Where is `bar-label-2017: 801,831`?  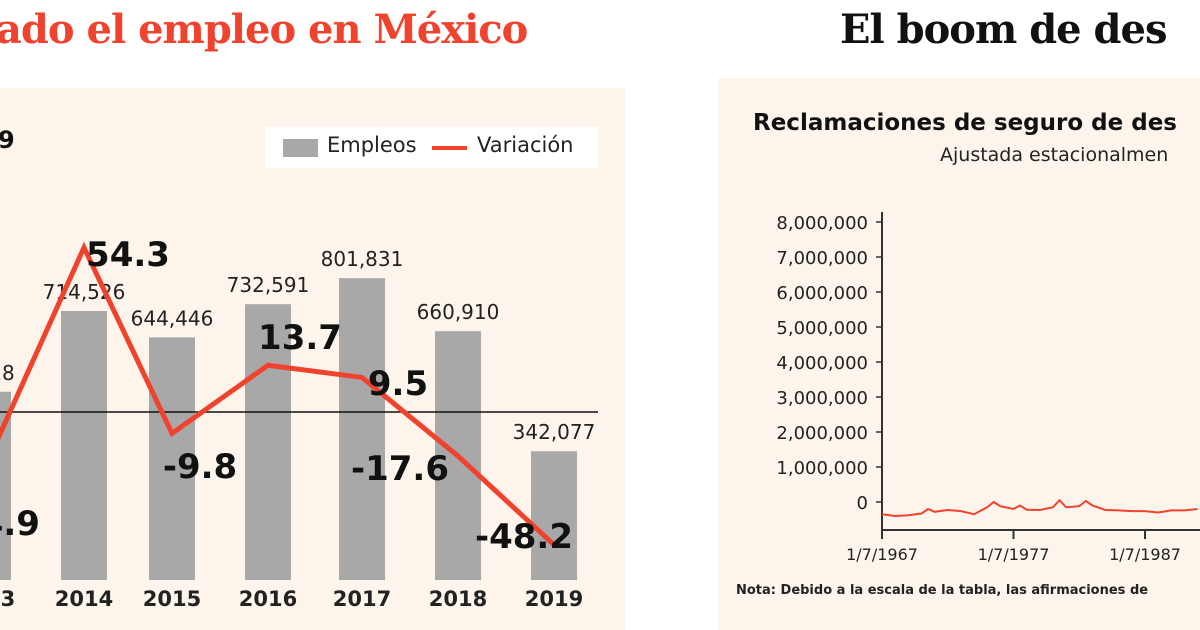
bar-label-2017: 801,831 is located at coordinates (362, 259).